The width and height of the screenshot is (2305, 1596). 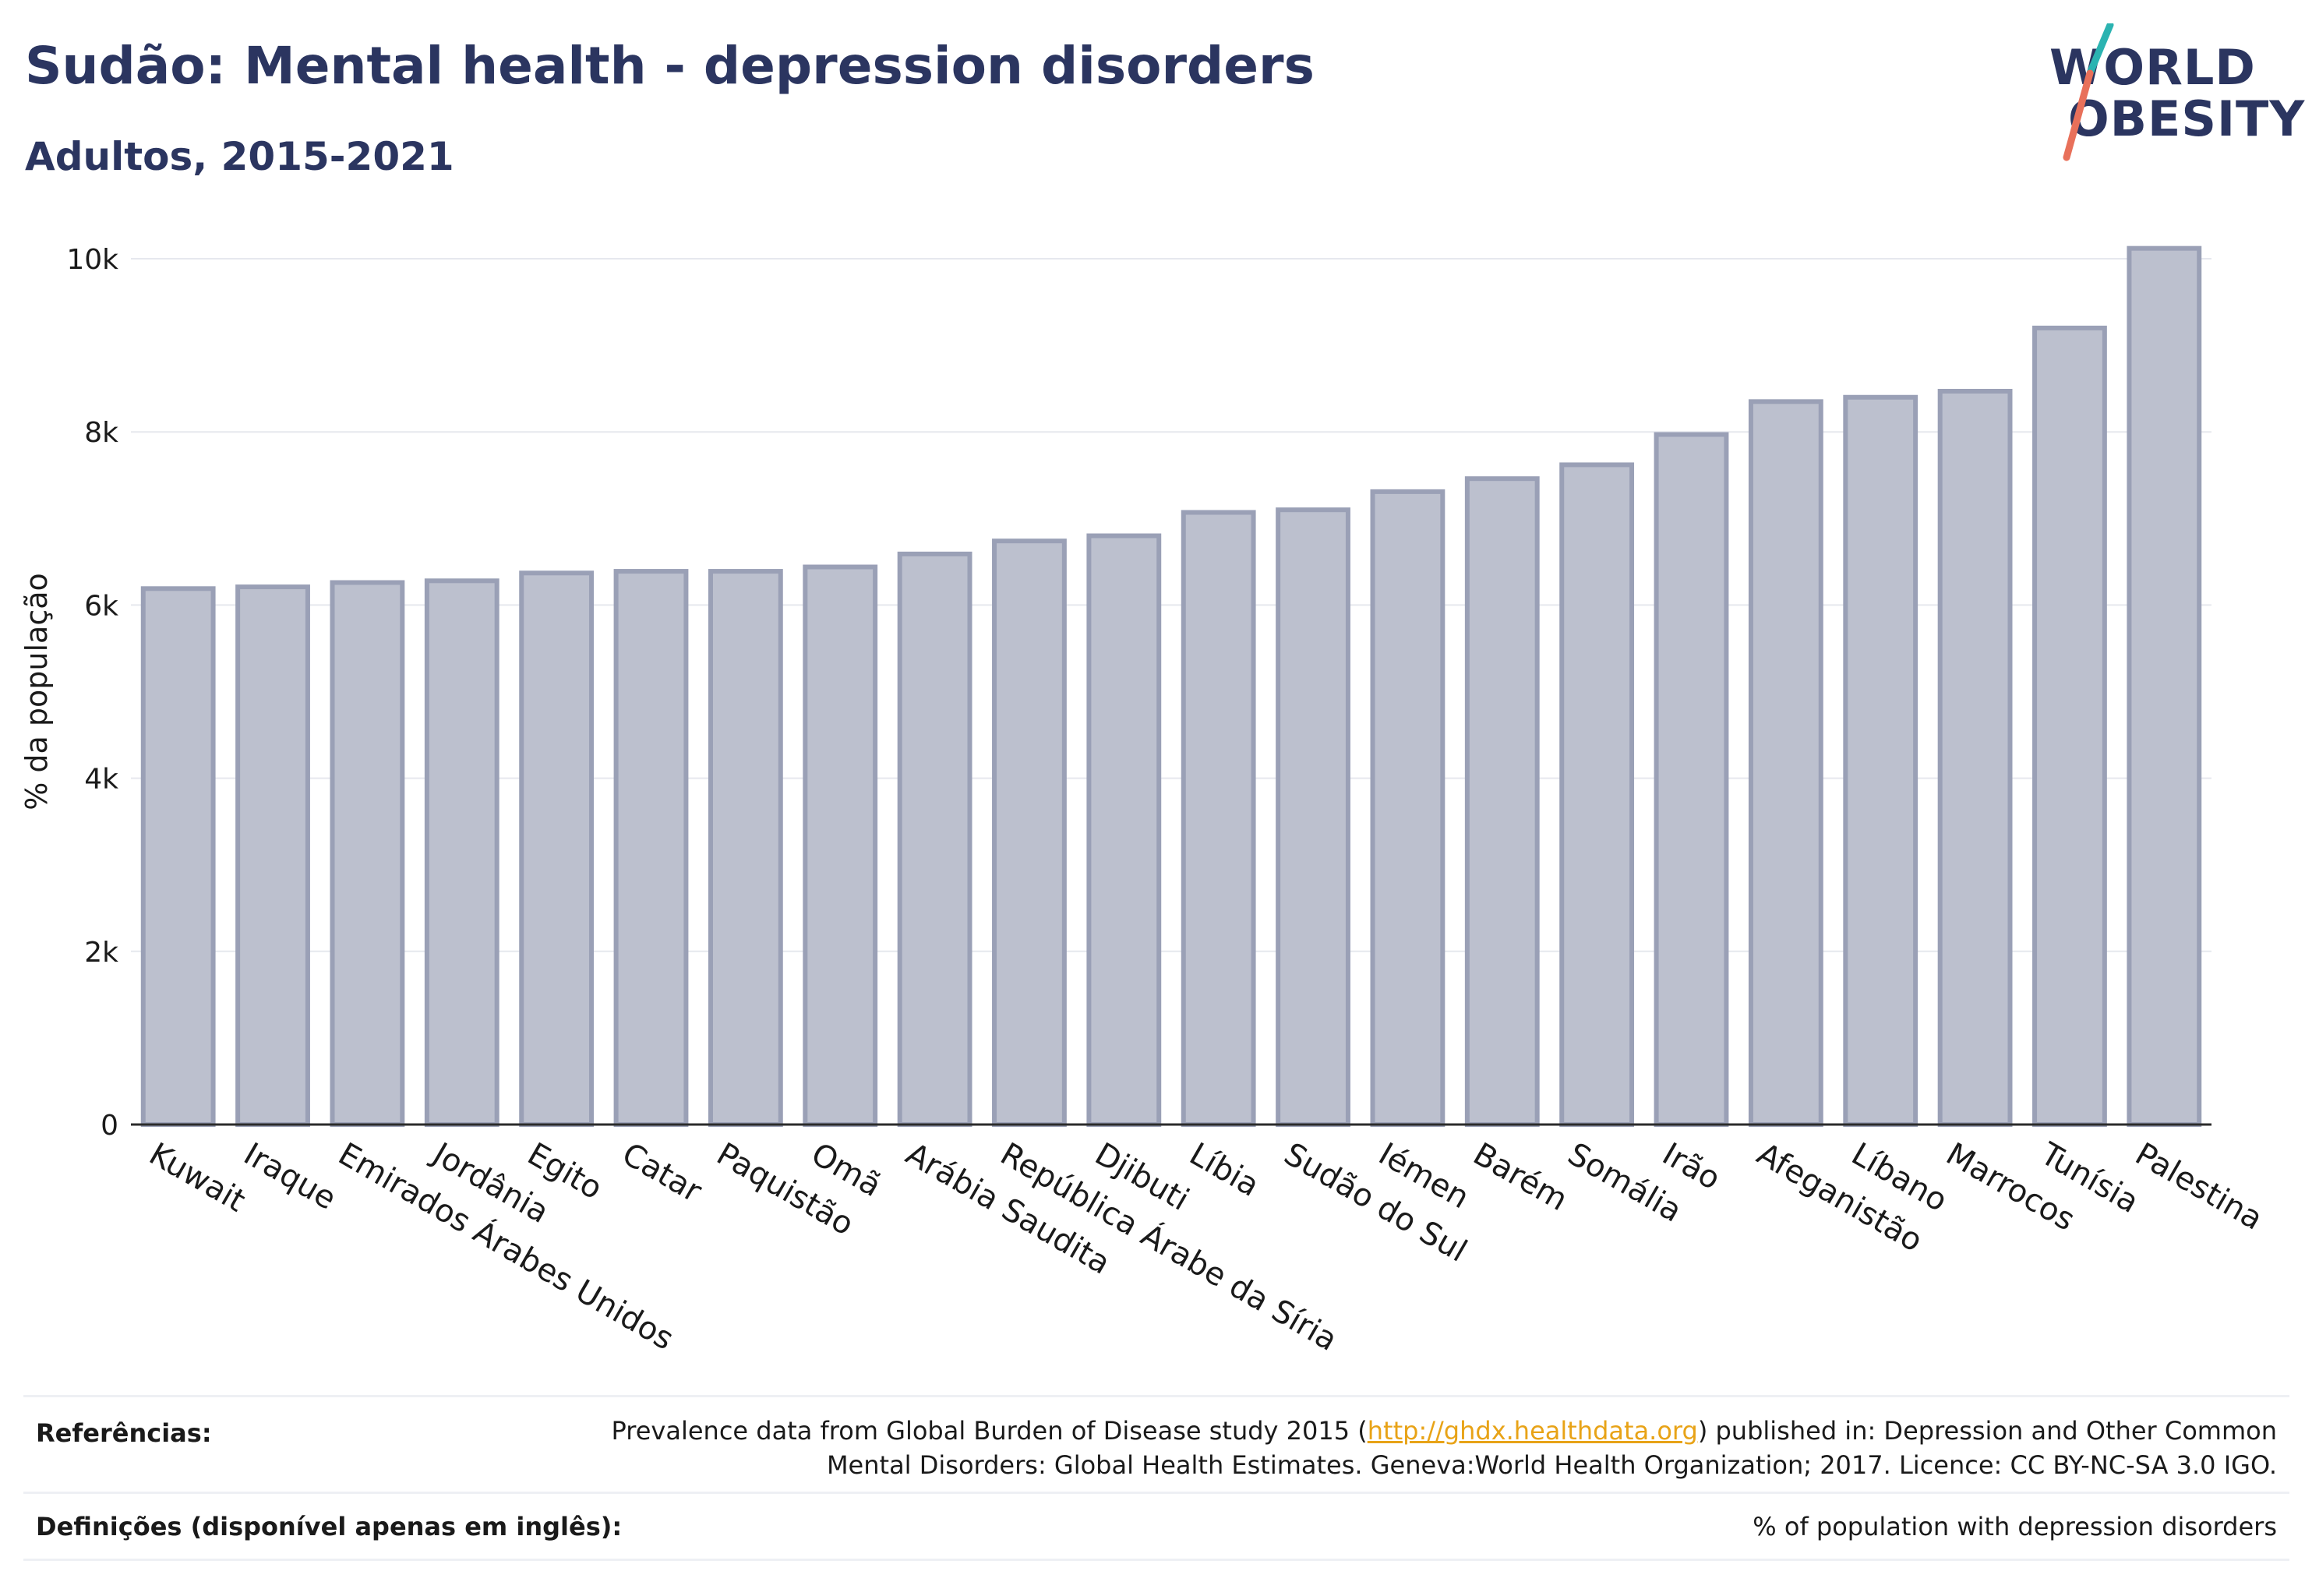 I want to click on references-link: http://ghdx.healthdata.org, so click(x=1532, y=1431).